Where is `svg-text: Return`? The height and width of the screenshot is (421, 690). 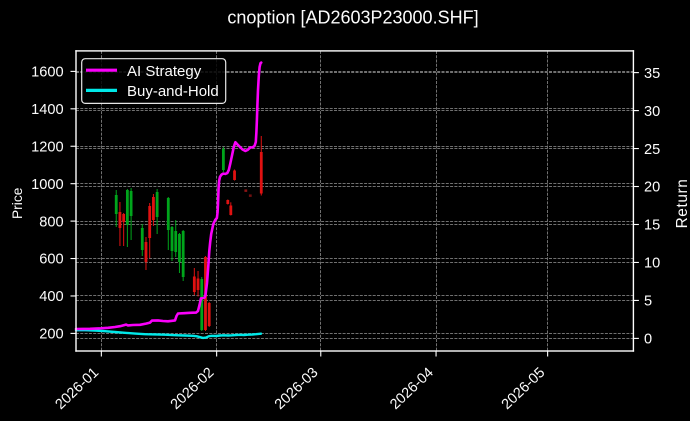 svg-text: Return is located at coordinates (682, 204).